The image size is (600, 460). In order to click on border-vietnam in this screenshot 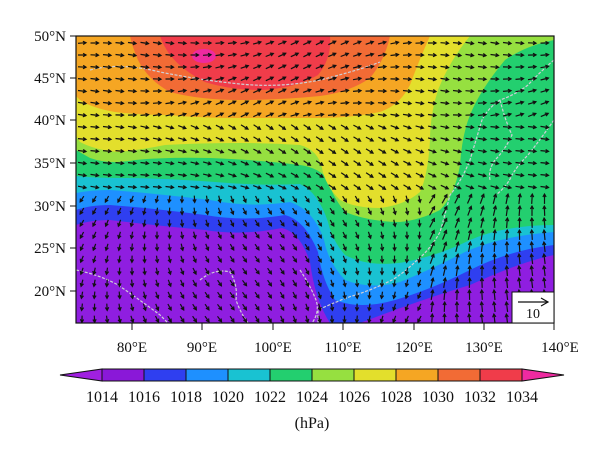, I will do `click(308, 296)`.